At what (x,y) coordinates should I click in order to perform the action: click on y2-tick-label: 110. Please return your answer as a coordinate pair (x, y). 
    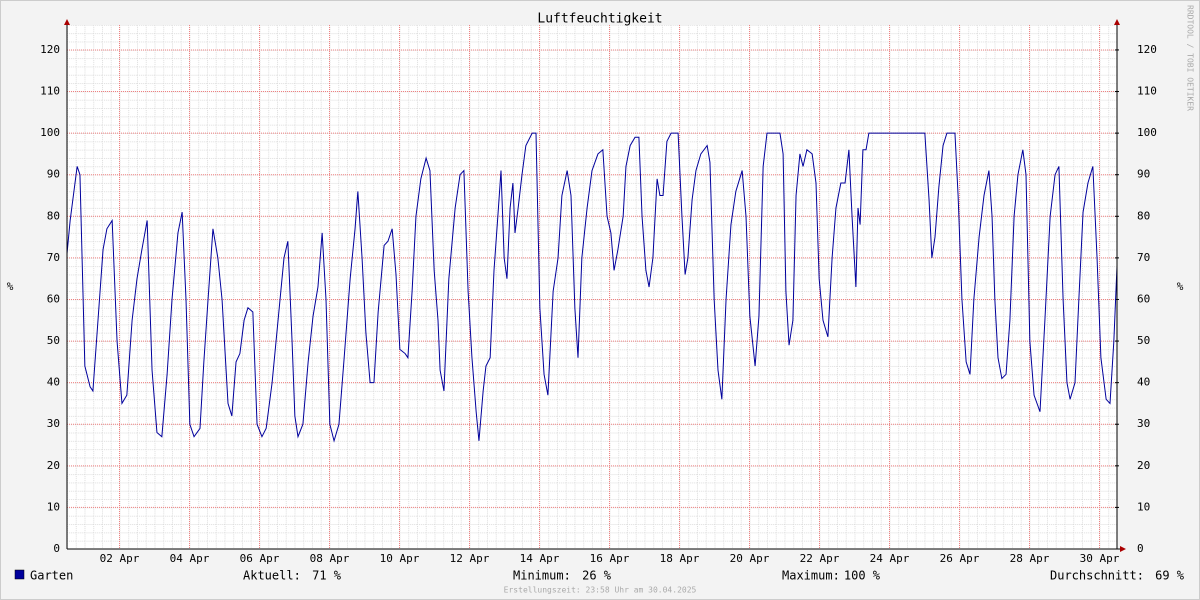
    Looking at the image, I should click on (1147, 91).